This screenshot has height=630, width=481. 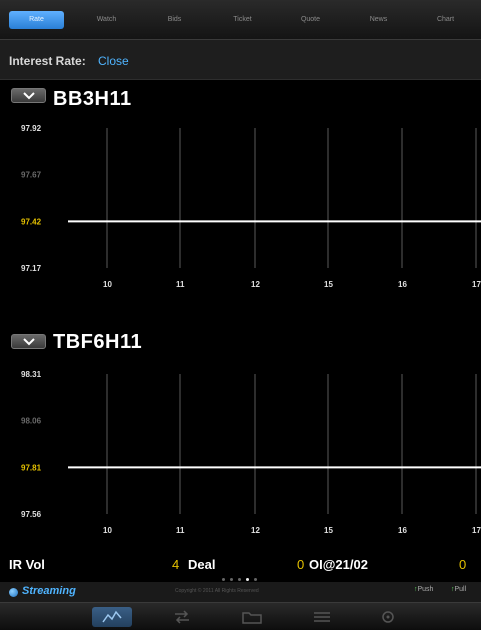 I want to click on toolbar-folder-button, so click(x=252, y=617).